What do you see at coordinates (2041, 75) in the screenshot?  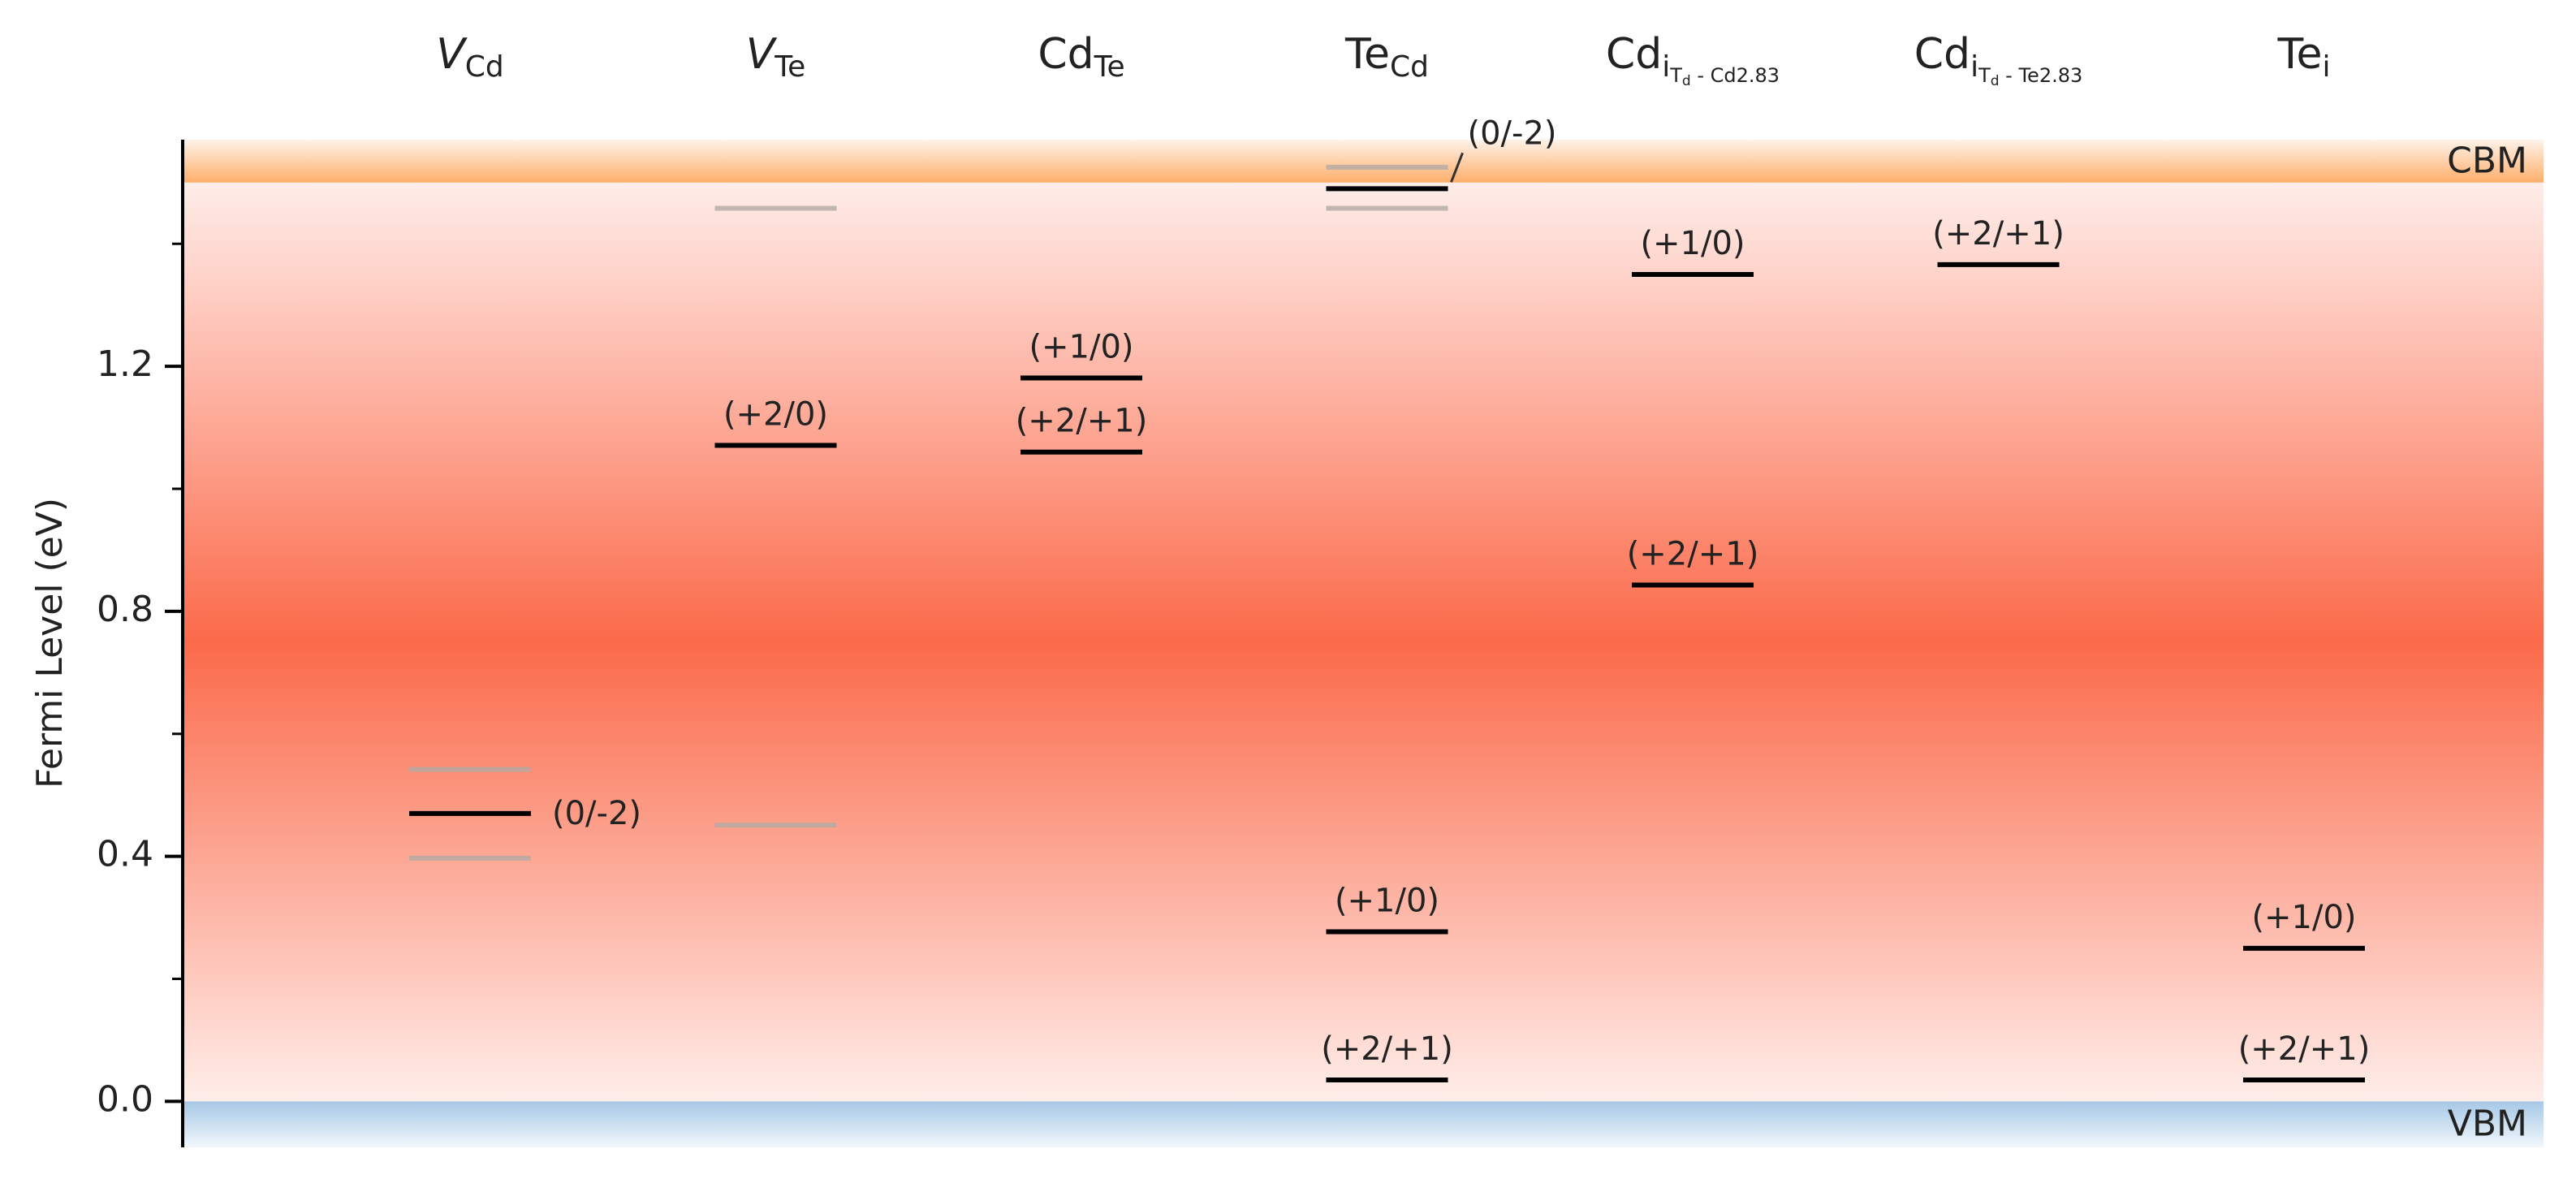 I see `defect-label-part: - Te2.83` at bounding box center [2041, 75].